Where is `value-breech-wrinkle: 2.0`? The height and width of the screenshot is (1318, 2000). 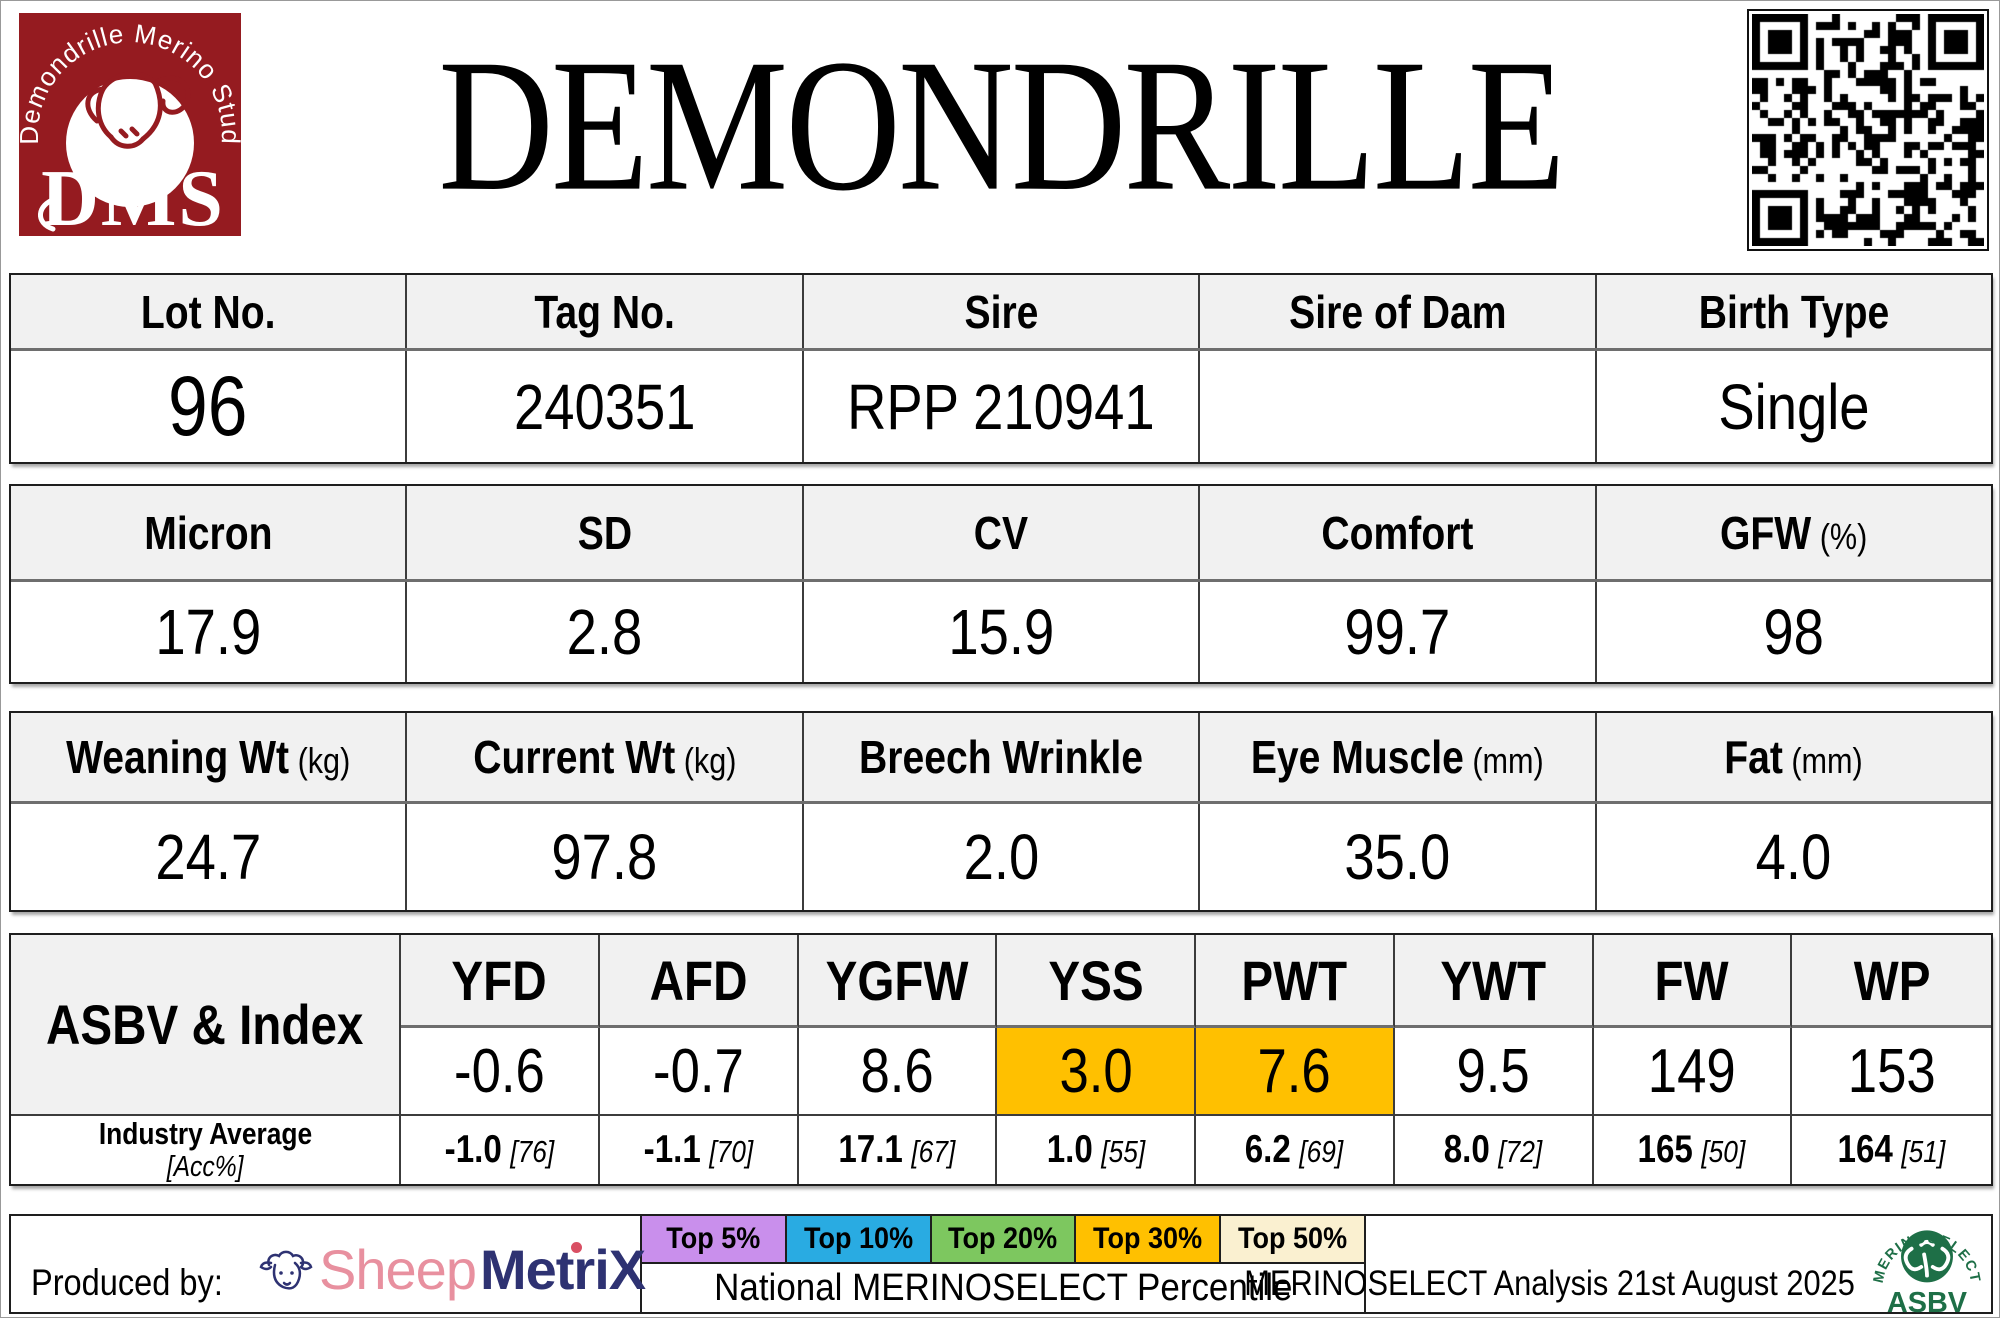 value-breech-wrinkle: 2.0 is located at coordinates (1002, 857).